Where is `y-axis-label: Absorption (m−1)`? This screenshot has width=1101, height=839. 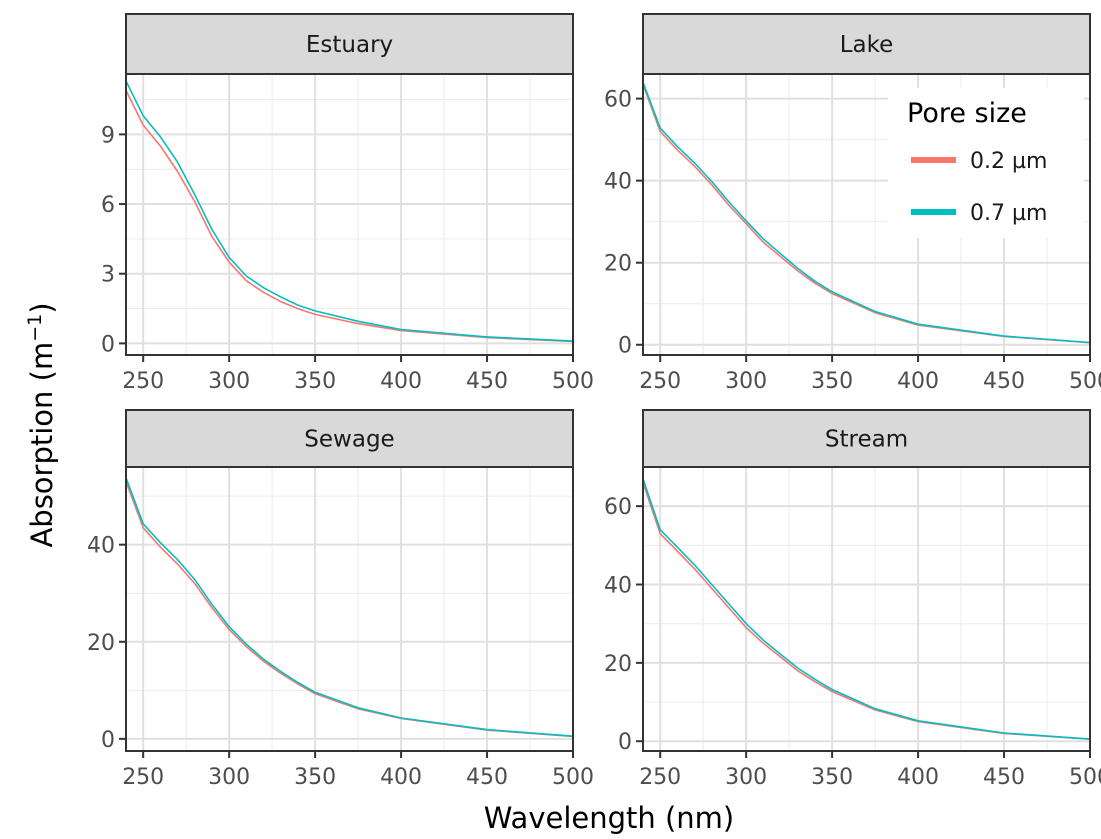 y-axis-label: Absorption (m−1) is located at coordinates (41, 424).